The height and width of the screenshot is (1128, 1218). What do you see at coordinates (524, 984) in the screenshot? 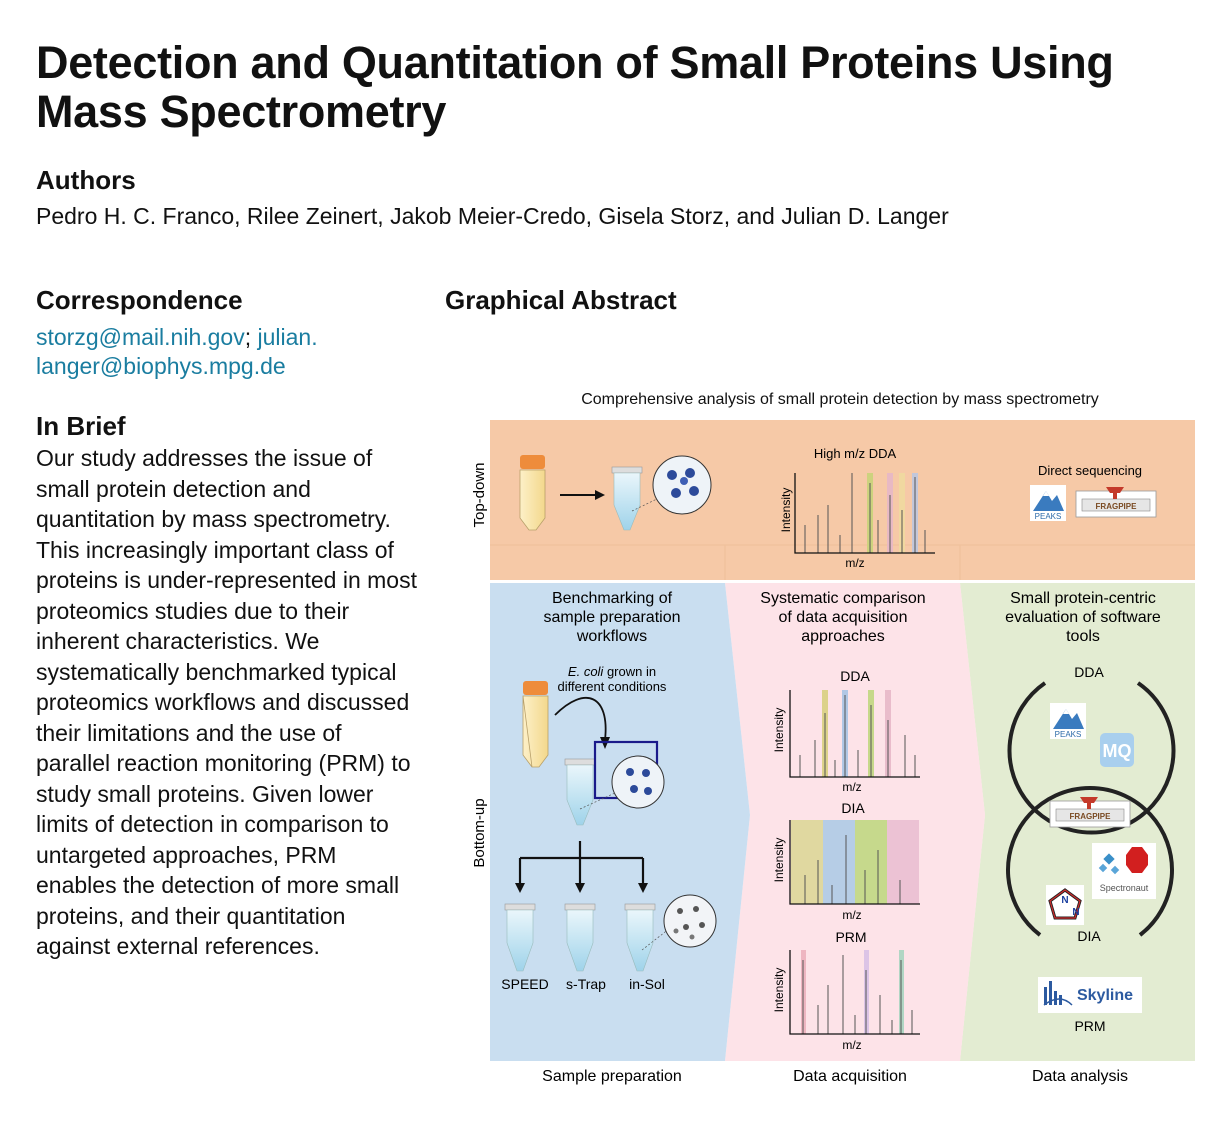
I see `prep-method-speed: SPEED` at bounding box center [524, 984].